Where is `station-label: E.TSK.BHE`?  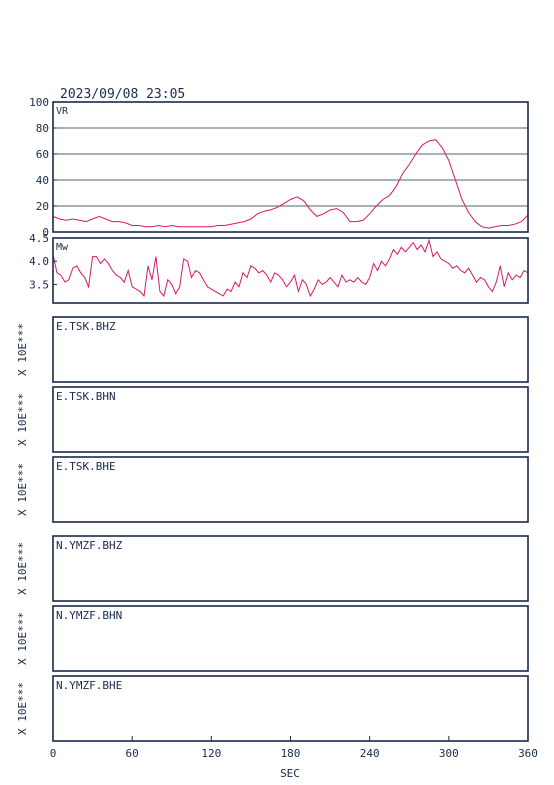 station-label: E.TSK.BHE is located at coordinates (86, 466).